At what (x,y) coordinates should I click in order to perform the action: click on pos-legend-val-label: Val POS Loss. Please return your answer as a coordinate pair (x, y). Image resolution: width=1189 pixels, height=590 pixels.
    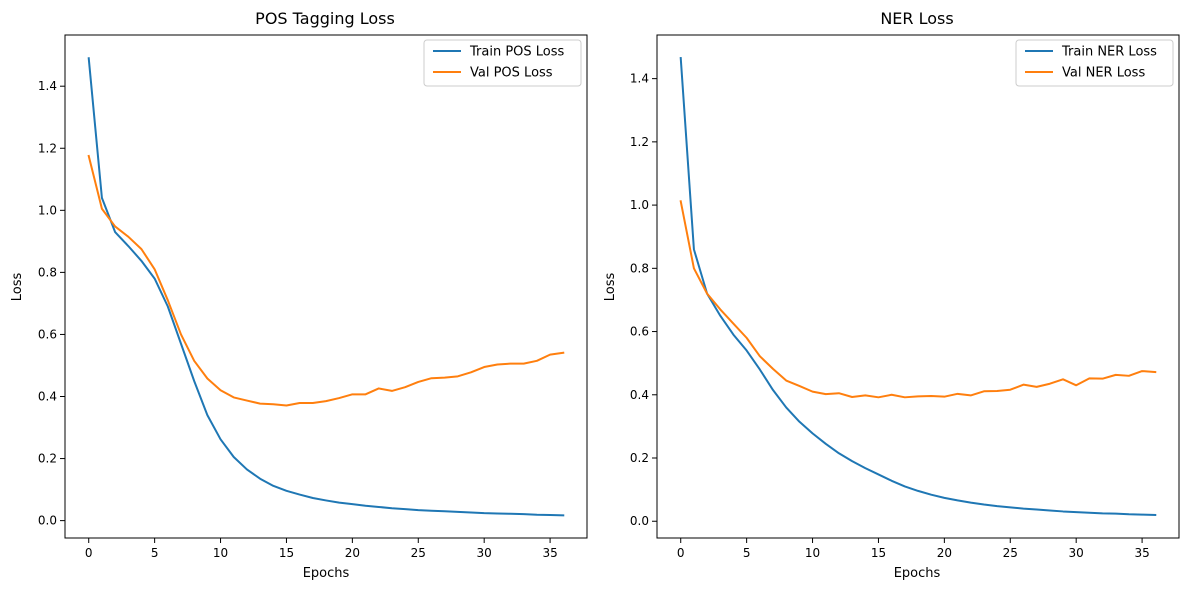
    Looking at the image, I should click on (511, 73).